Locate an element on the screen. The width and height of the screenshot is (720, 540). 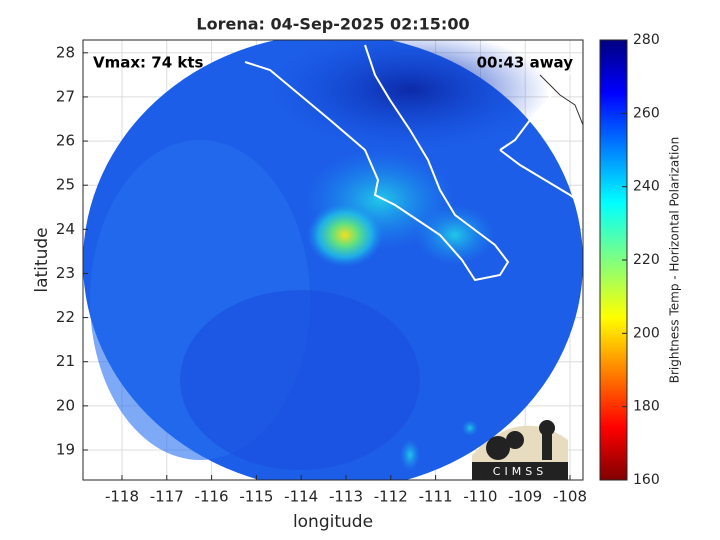
colorbar-tick-label: 220 is located at coordinates (646, 260).